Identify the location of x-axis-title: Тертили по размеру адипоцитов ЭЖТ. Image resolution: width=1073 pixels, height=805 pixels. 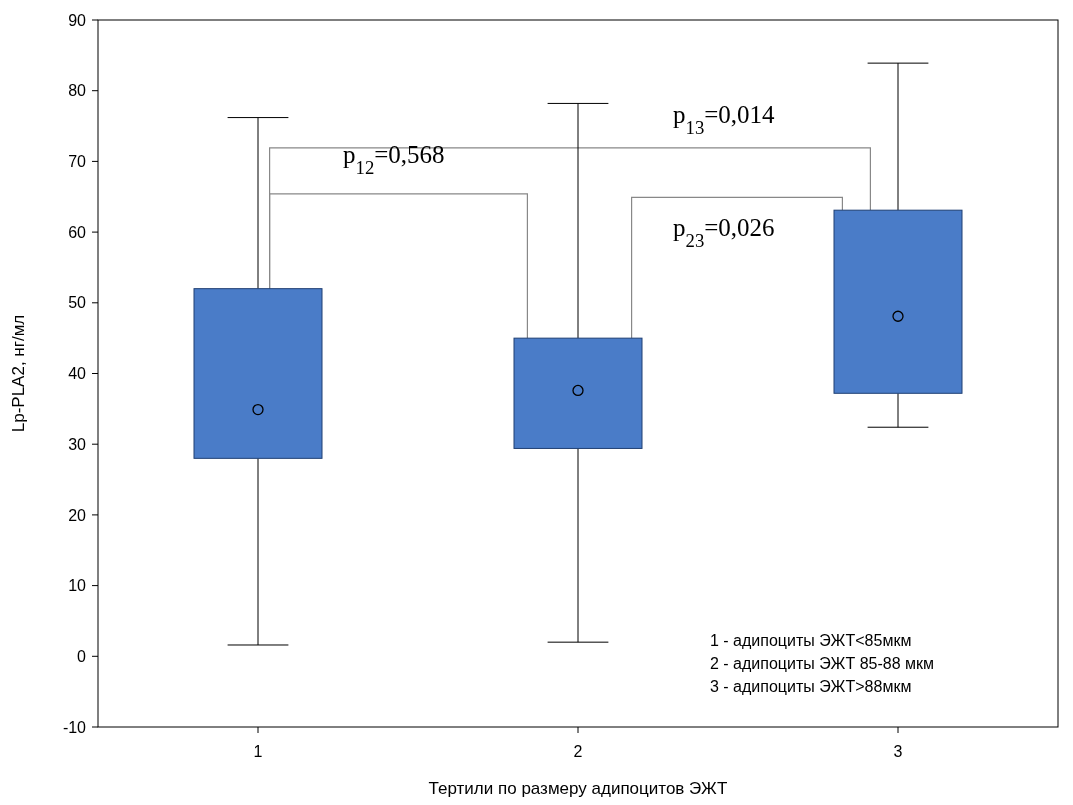
(578, 788).